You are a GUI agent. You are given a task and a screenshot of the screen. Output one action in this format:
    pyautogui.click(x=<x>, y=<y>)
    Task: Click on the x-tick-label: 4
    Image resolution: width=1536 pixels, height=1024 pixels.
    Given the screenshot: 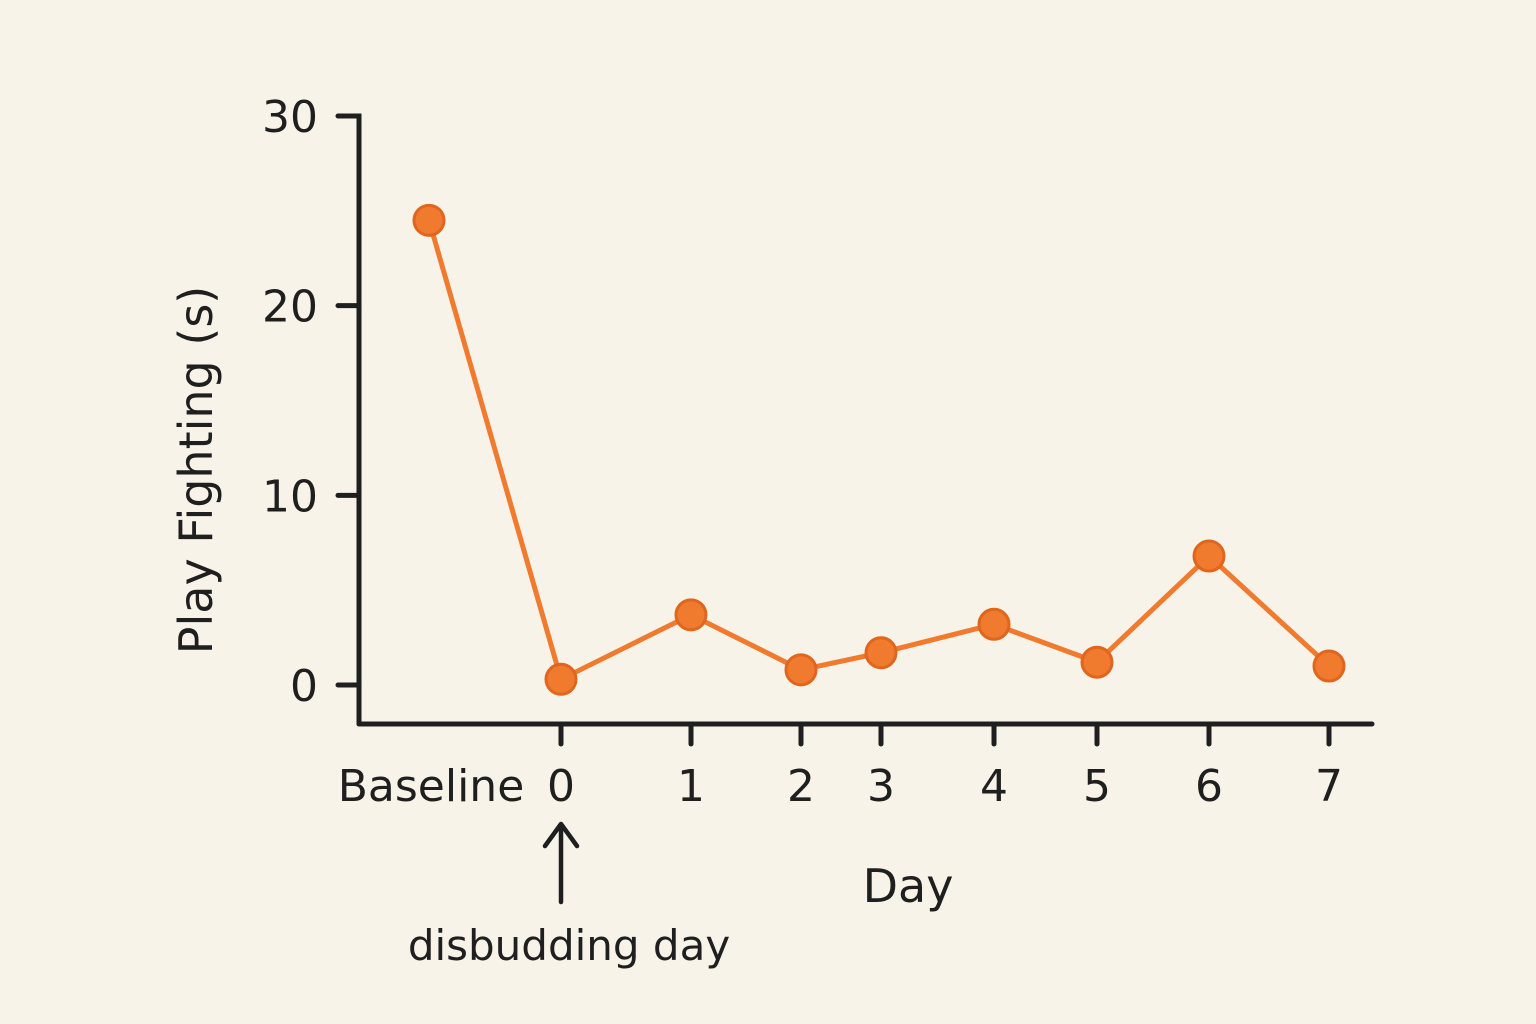 What is the action you would take?
    pyautogui.click(x=994, y=786)
    